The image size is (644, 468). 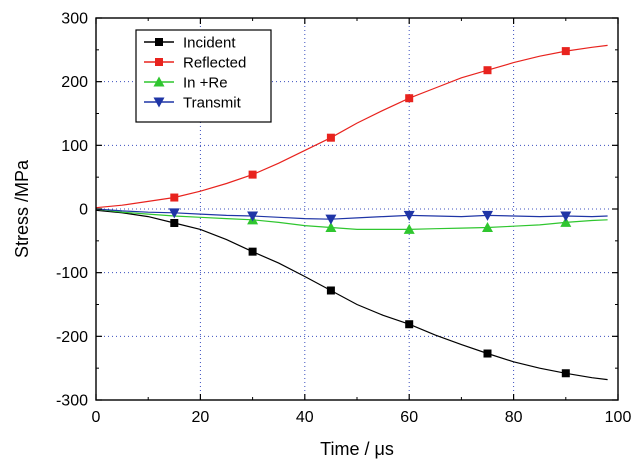 What do you see at coordinates (74, 146) in the screenshot?
I see `y-tick-label: 100` at bounding box center [74, 146].